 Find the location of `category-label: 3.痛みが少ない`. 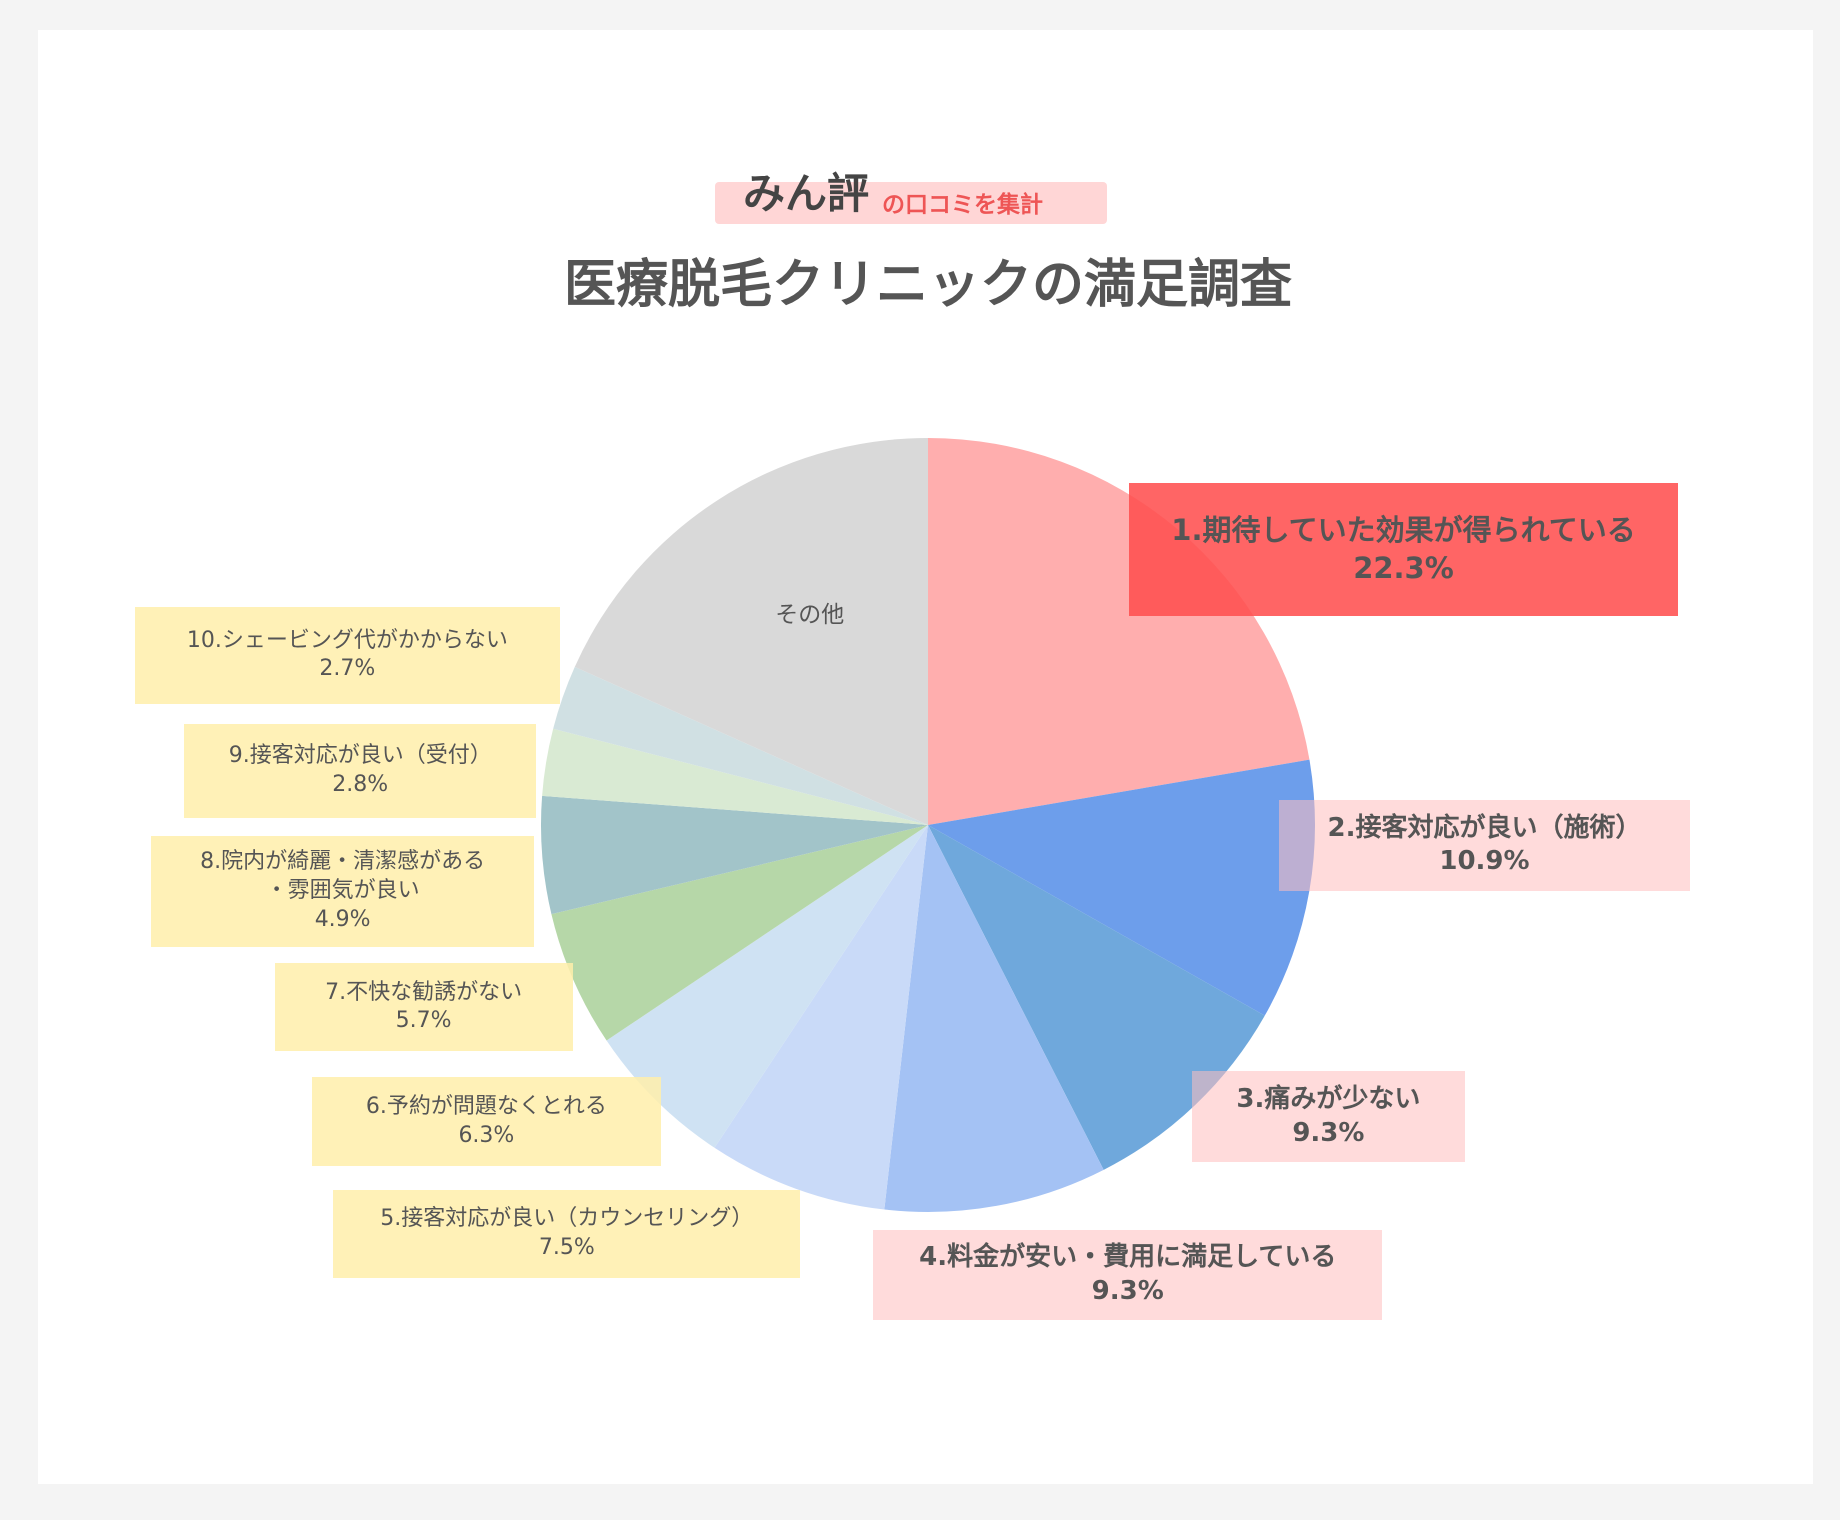

category-label: 3.痛みが少ない is located at coordinates (1328, 1098).